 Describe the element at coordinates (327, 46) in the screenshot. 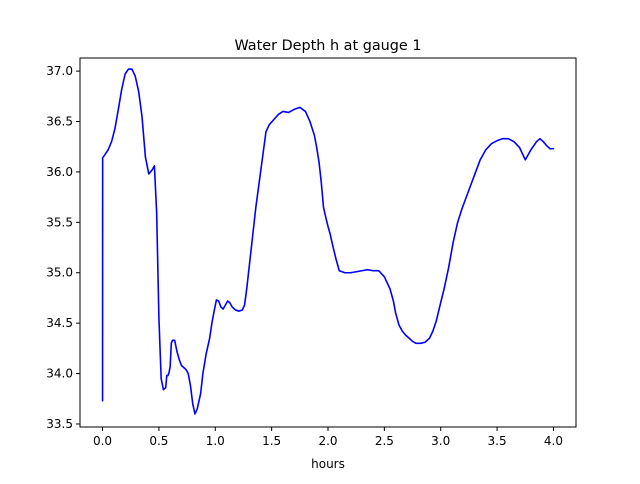

I see `chart-title: Water Depth h at gauge 1` at that location.